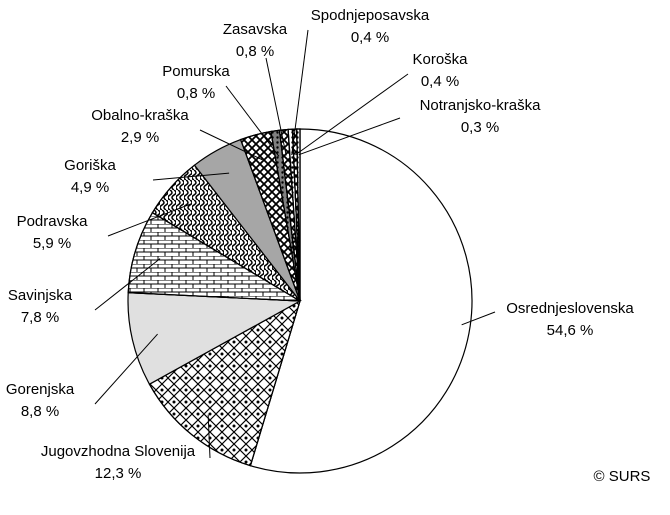 This screenshot has width=670, height=515. I want to click on value-label: 0,3 %, so click(480, 127).